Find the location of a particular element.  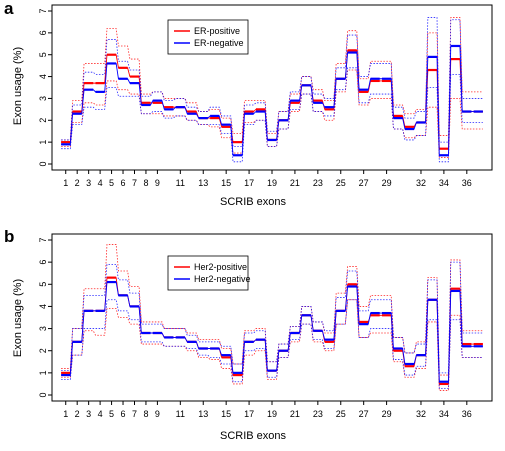

legend-label: ER-negative is located at coordinates (219, 43).